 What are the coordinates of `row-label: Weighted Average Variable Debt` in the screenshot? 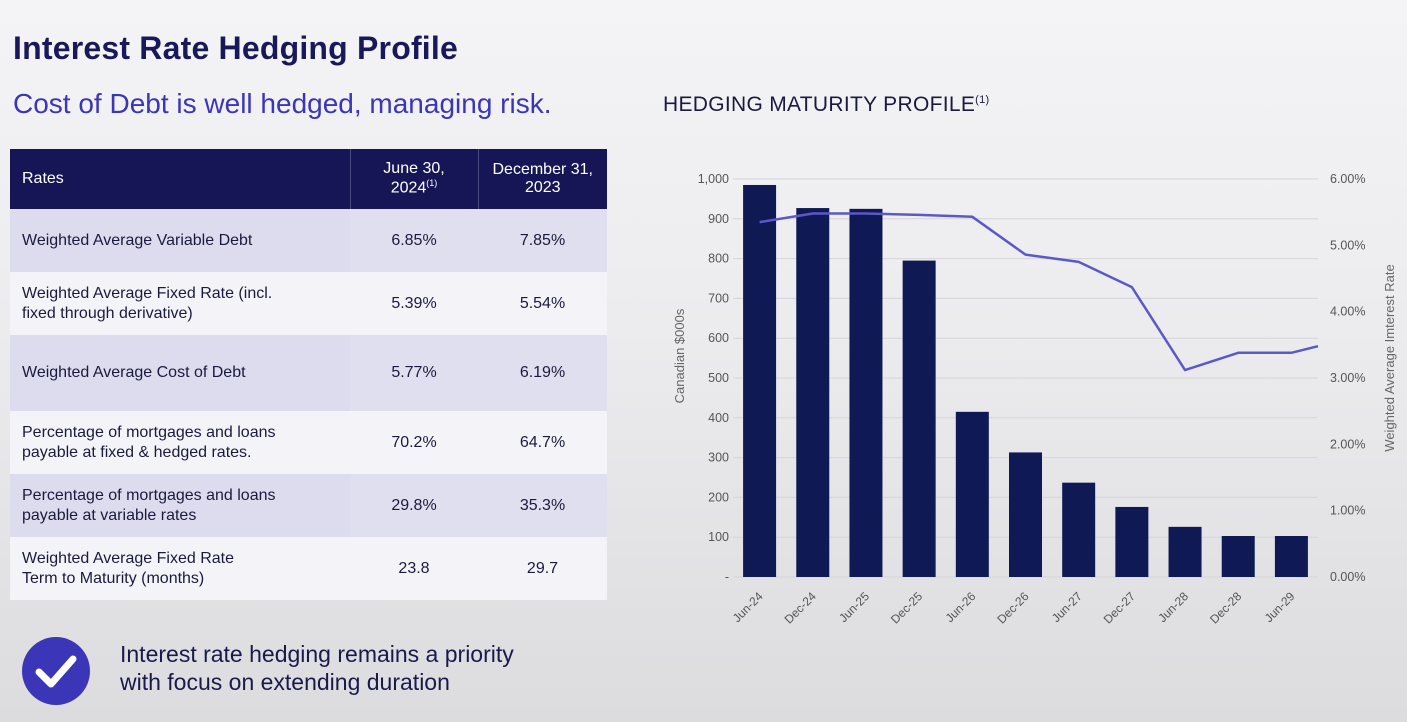 It's located at (180, 240).